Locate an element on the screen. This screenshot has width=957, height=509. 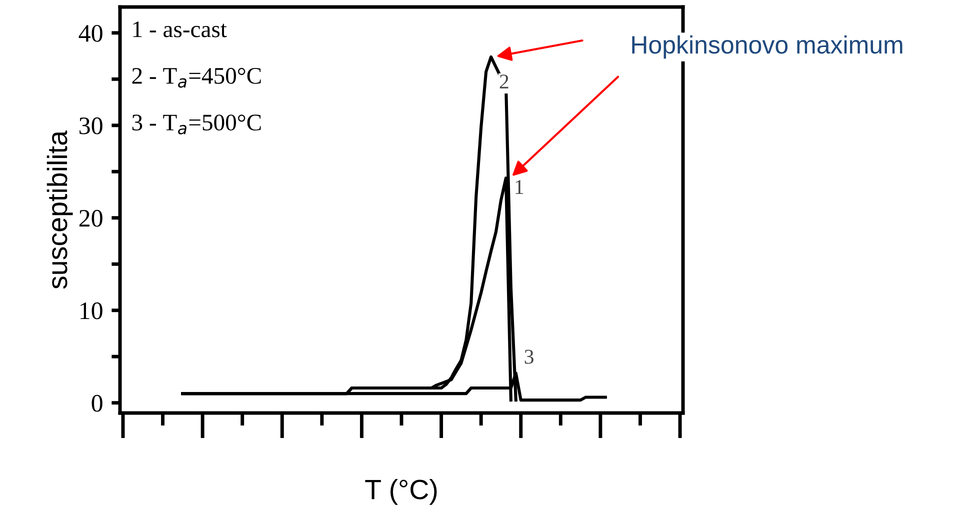
annotation: Hopkinsonovo maximum is located at coordinates (767, 47).